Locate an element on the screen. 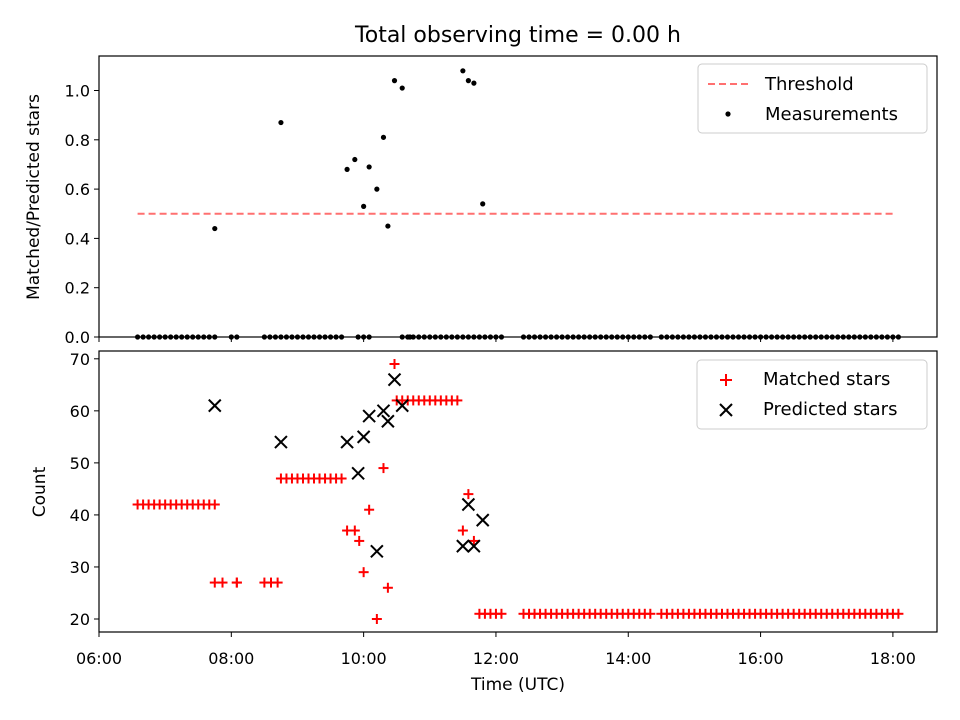  x-tick-label: 10:00 is located at coordinates (364, 658).